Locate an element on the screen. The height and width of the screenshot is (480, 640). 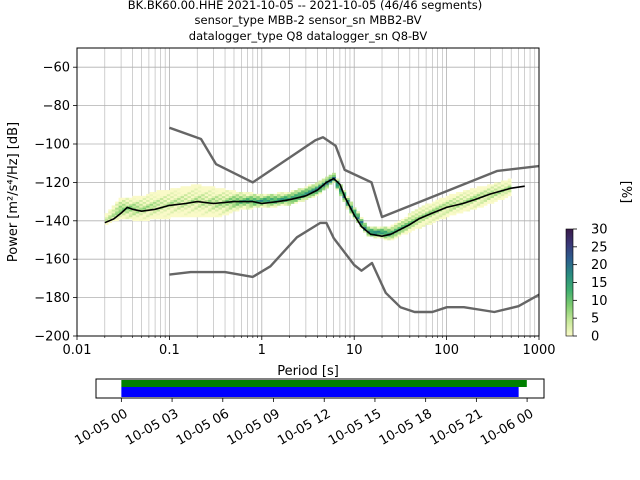
coverage-tick-label: 10-05 00 is located at coordinates (101, 427).